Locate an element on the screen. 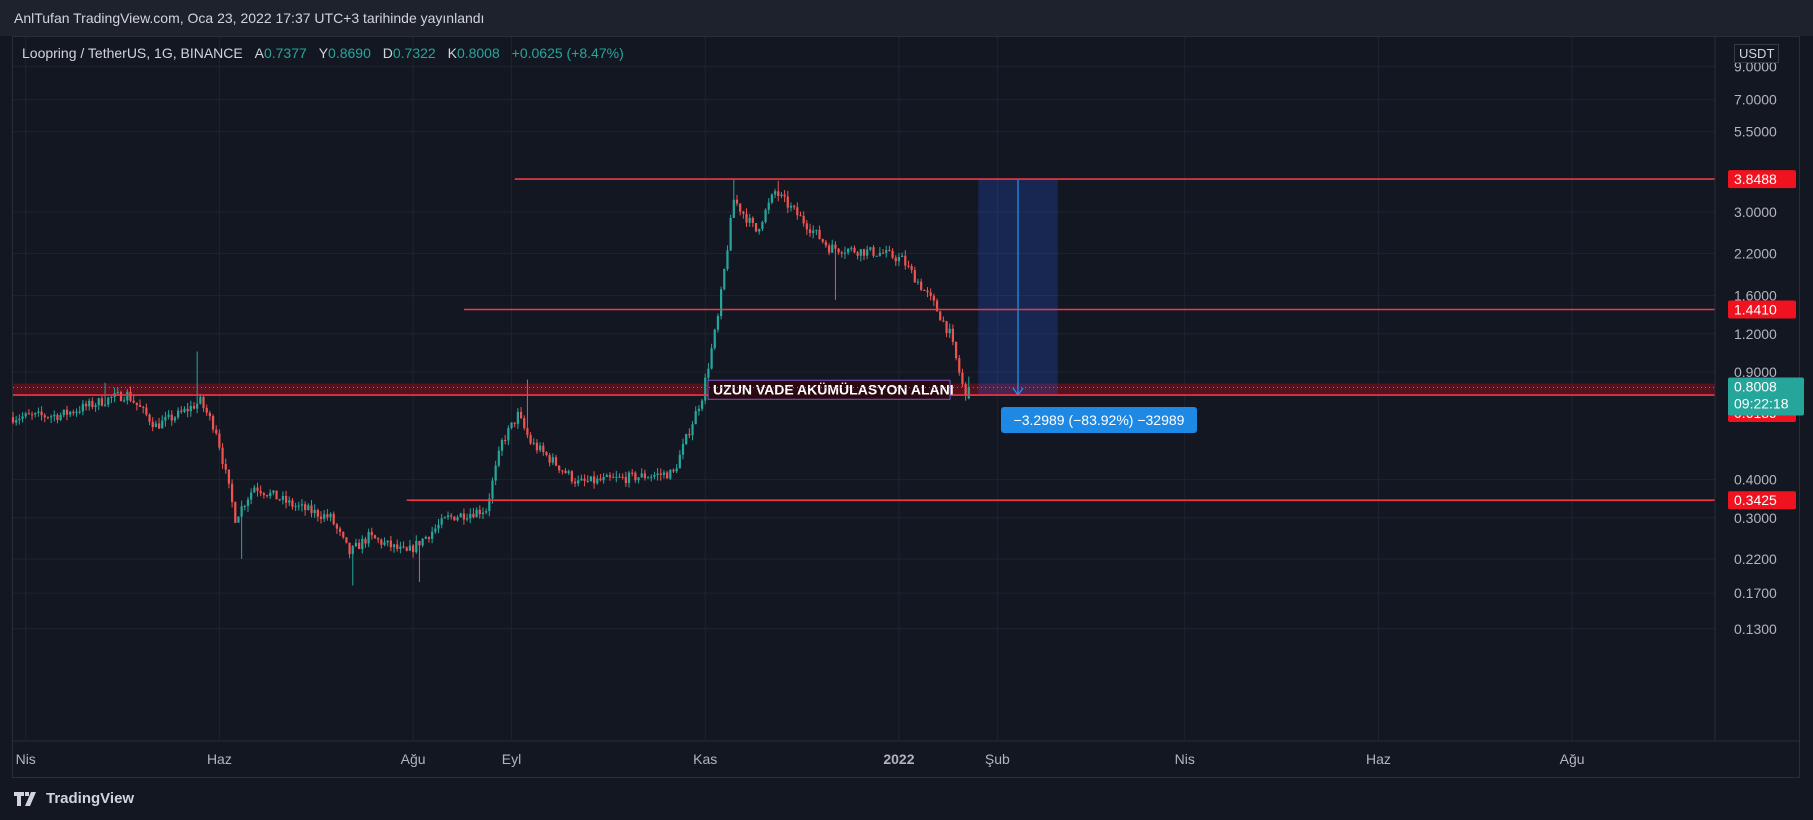 This screenshot has width=1813, height=820. price-level-label: 0.3425 is located at coordinates (1755, 500).